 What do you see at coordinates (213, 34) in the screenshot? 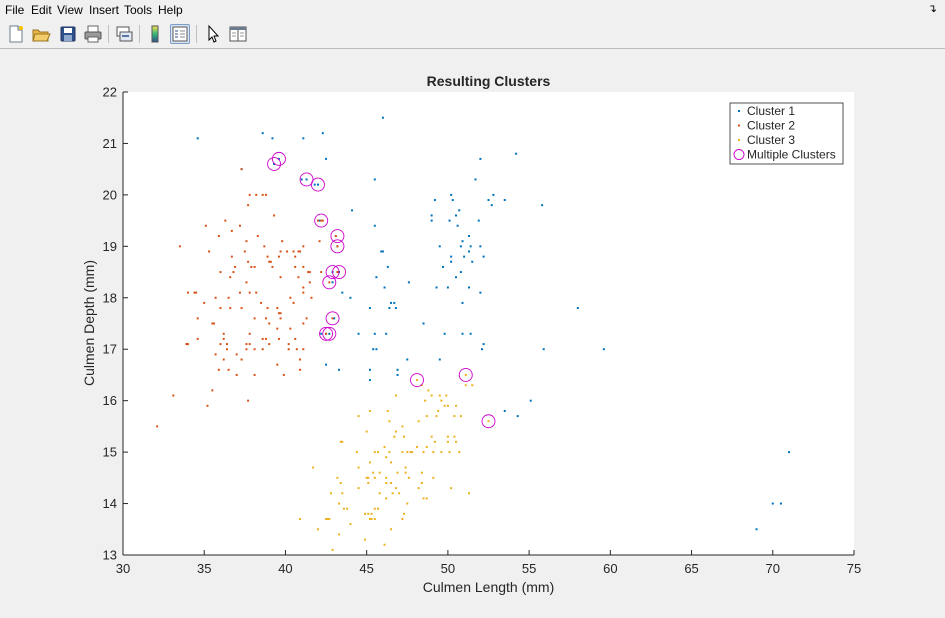
I see `pointer-icon` at bounding box center [213, 34].